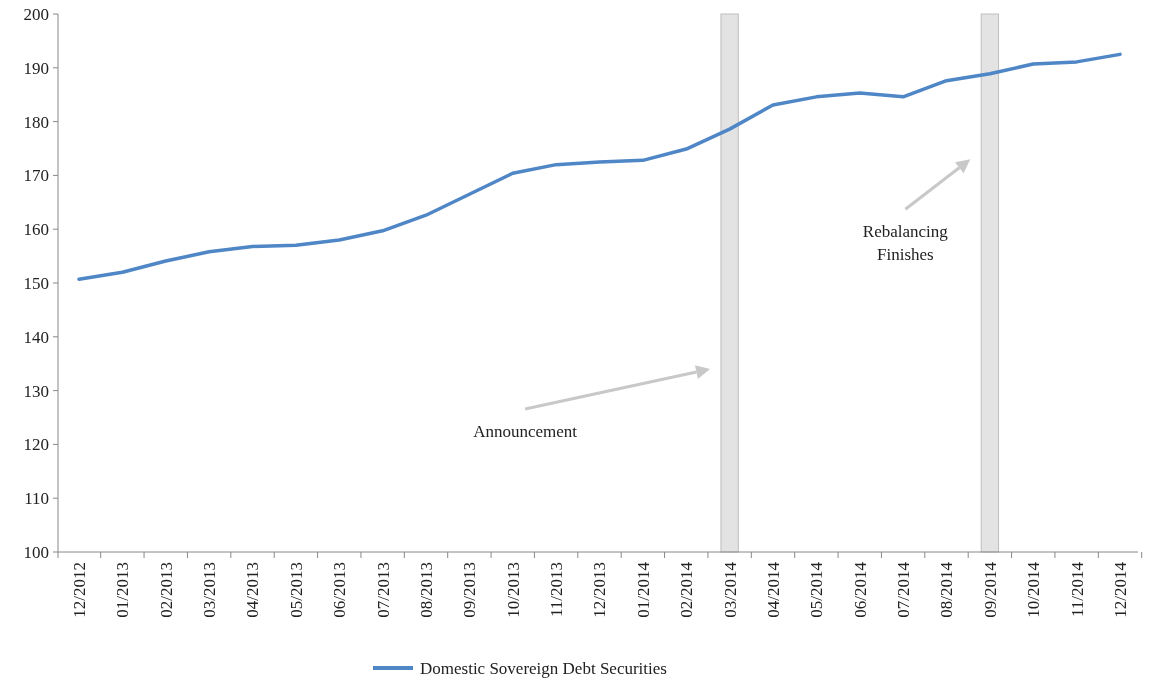  What do you see at coordinates (1077, 589) in the screenshot?
I see `x-tick-label: 11/2014` at bounding box center [1077, 589].